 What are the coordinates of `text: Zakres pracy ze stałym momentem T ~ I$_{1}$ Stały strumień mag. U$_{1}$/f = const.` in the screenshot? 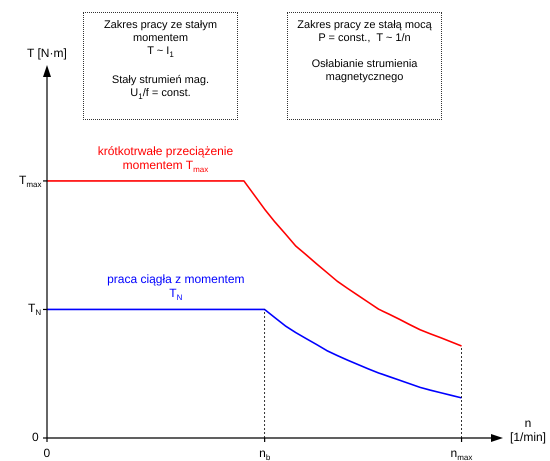 It's located at (161, 60).